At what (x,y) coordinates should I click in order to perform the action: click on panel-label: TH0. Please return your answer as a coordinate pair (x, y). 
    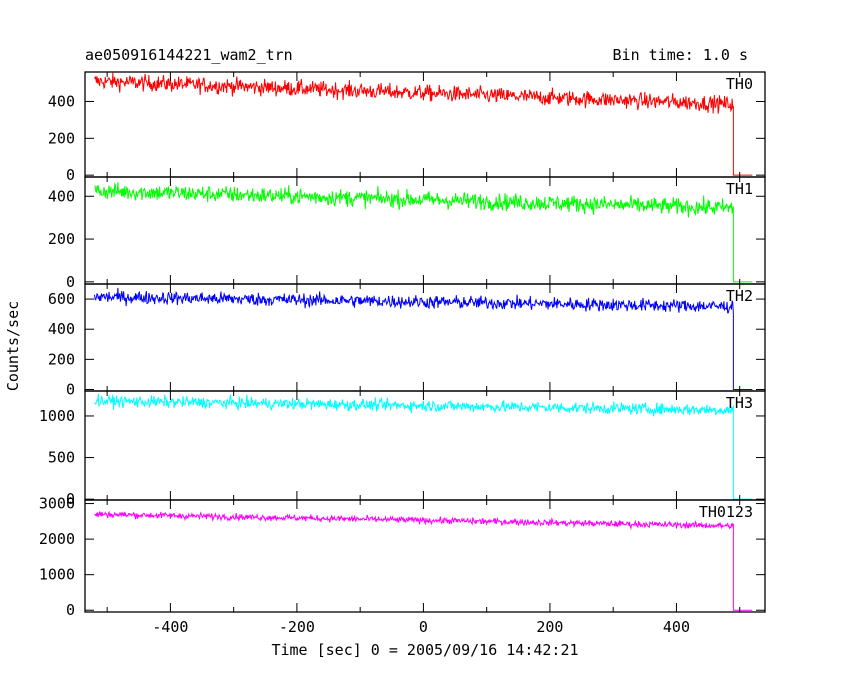
    Looking at the image, I should click on (739, 84).